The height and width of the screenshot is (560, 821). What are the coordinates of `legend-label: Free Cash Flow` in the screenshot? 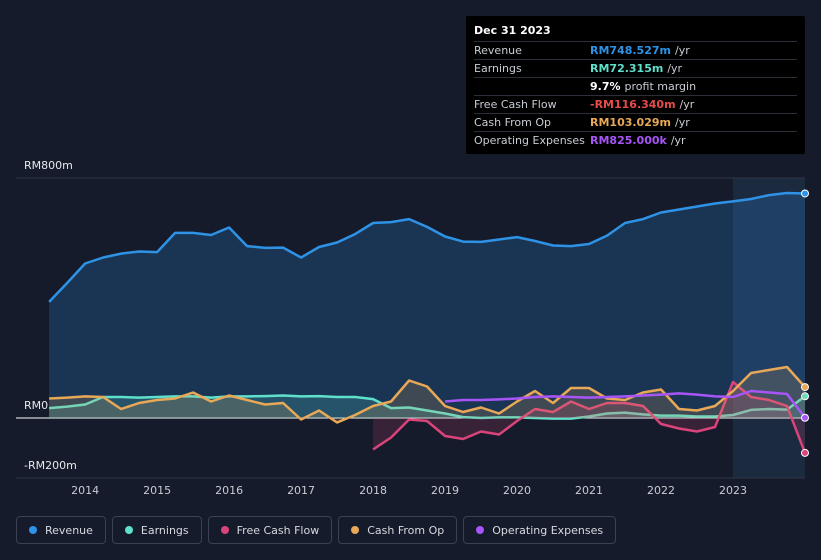 It's located at (278, 530).